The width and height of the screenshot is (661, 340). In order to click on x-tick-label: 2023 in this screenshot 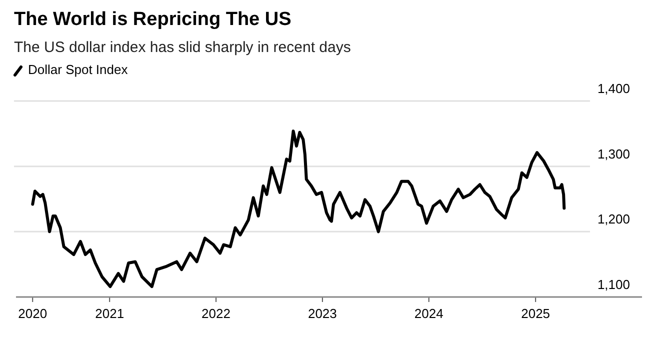, I will do `click(322, 313)`.